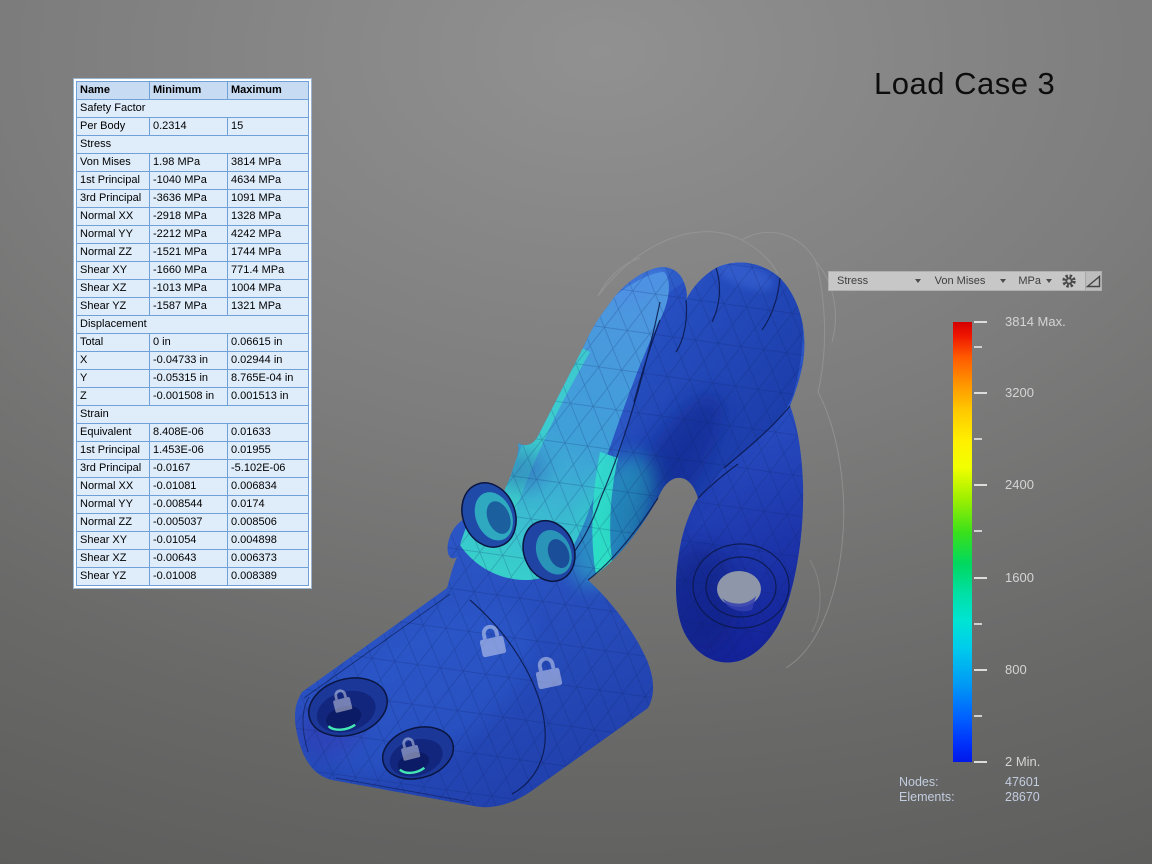  I want to click on result-component-dropdown: Von Mises, so click(971, 281).